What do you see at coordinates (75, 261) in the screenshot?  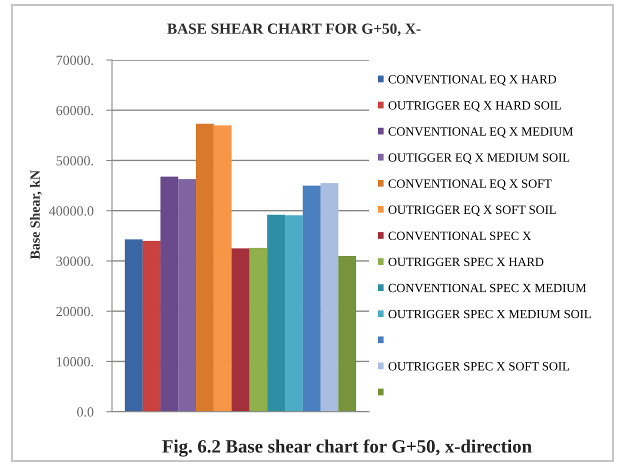 I see `y-tick-label: 30000.` at bounding box center [75, 261].